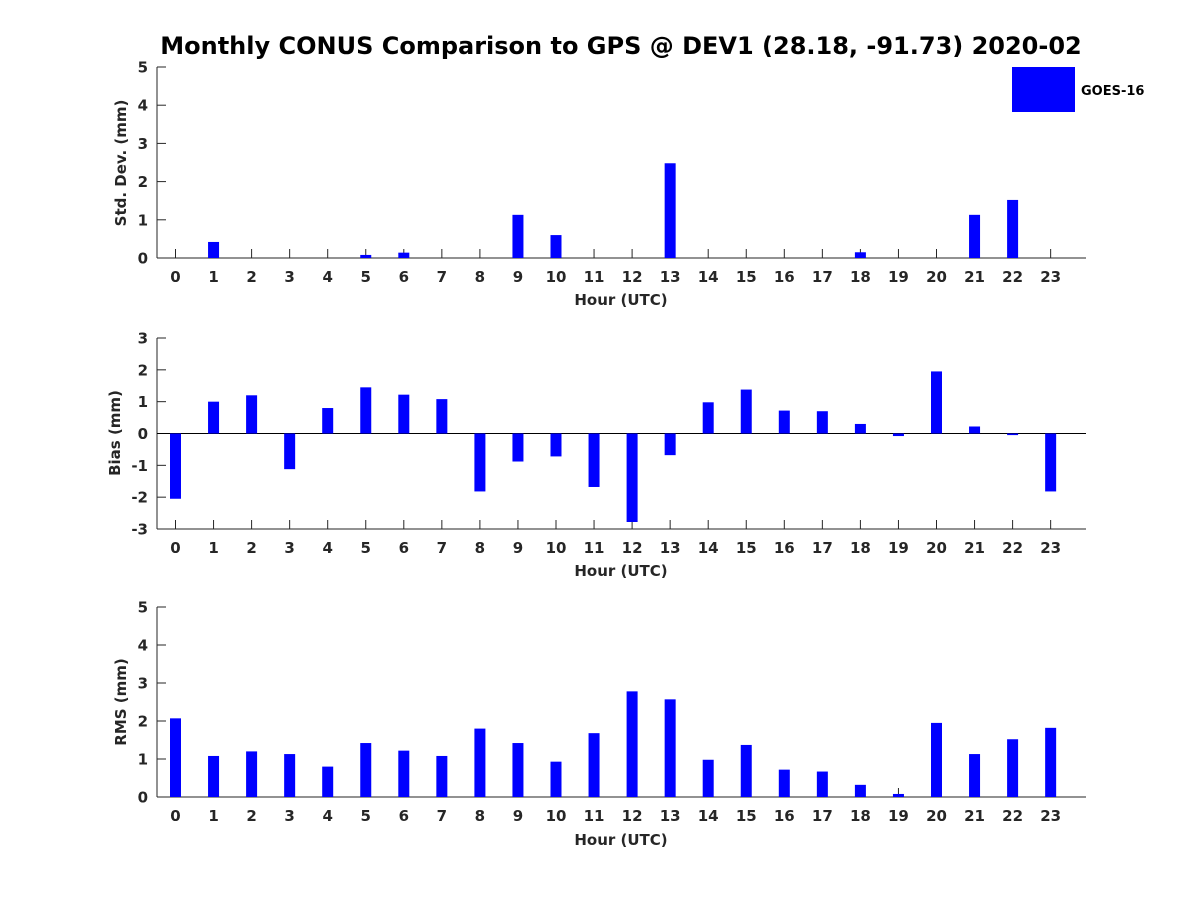 Image resolution: width=1200 pixels, height=900 pixels. What do you see at coordinates (121, 701) in the screenshot?
I see `rms-ylabel: RMS (mm)` at bounding box center [121, 701].